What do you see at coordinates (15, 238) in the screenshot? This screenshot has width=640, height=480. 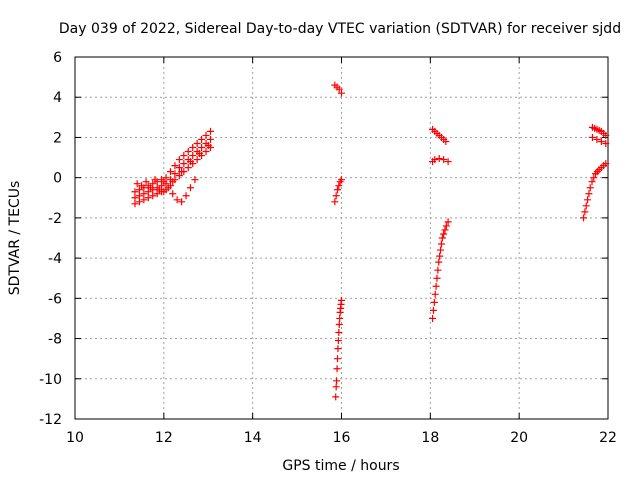 I see `y-axis-label: SDTVAR / TECUs` at bounding box center [15, 238].